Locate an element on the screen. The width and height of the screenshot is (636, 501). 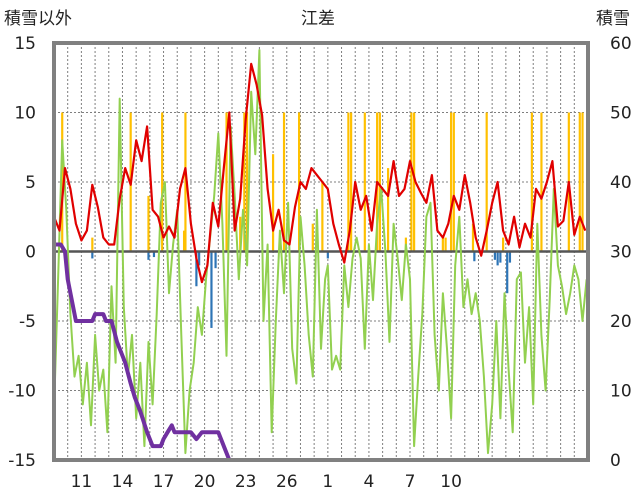
x-tick-label: 4 is located at coordinates (369, 482).